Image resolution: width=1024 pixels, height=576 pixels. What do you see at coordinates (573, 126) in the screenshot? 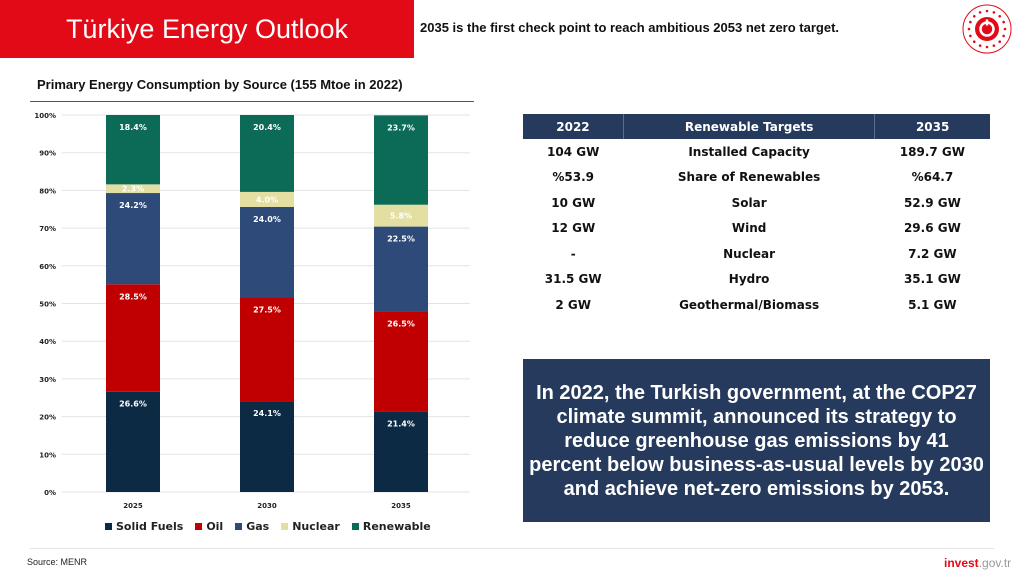
I see `table-header-cell: 2022` at bounding box center [573, 126].